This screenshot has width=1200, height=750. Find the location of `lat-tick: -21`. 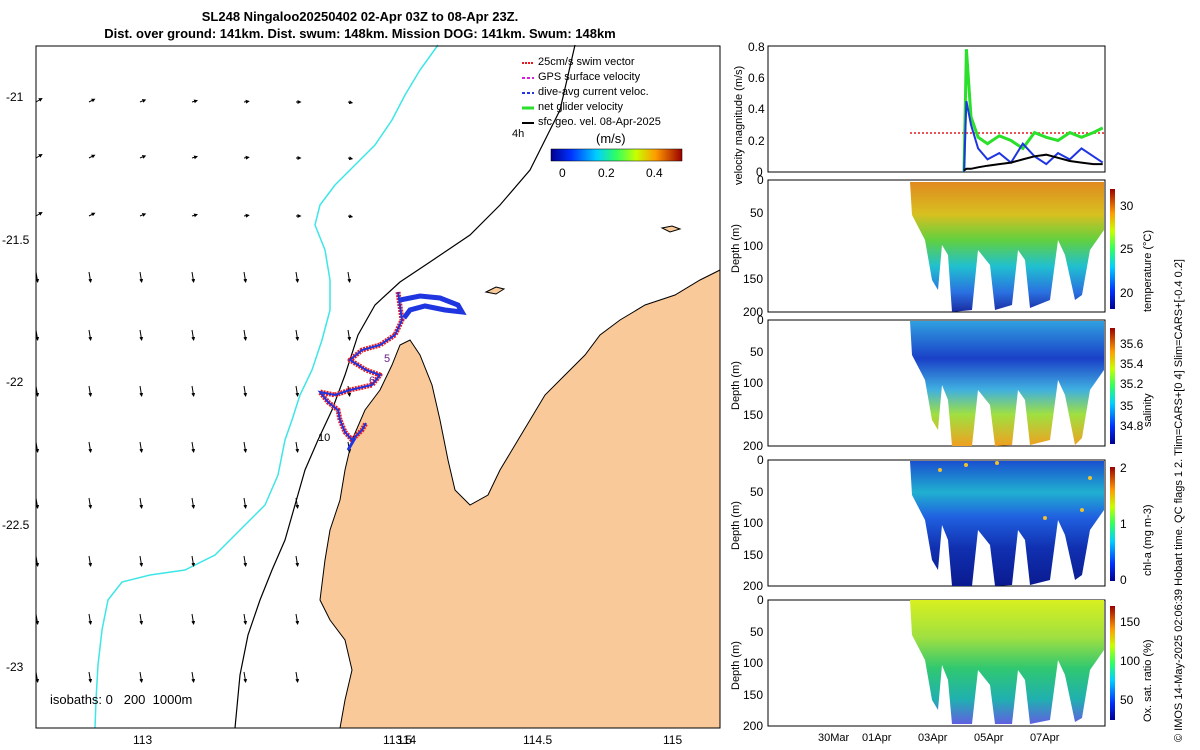

lat-tick: -21 is located at coordinates (15, 97).